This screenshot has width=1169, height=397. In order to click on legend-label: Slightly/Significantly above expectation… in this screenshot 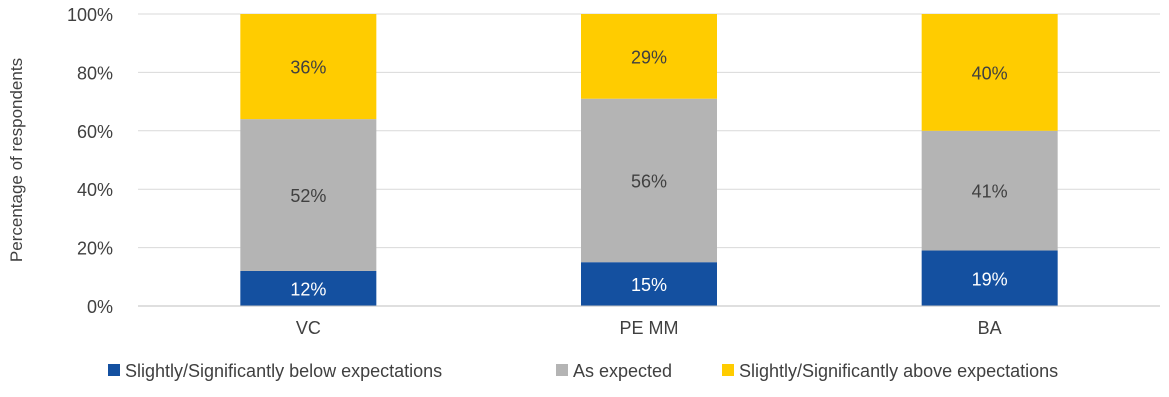, I will do `click(898, 371)`.